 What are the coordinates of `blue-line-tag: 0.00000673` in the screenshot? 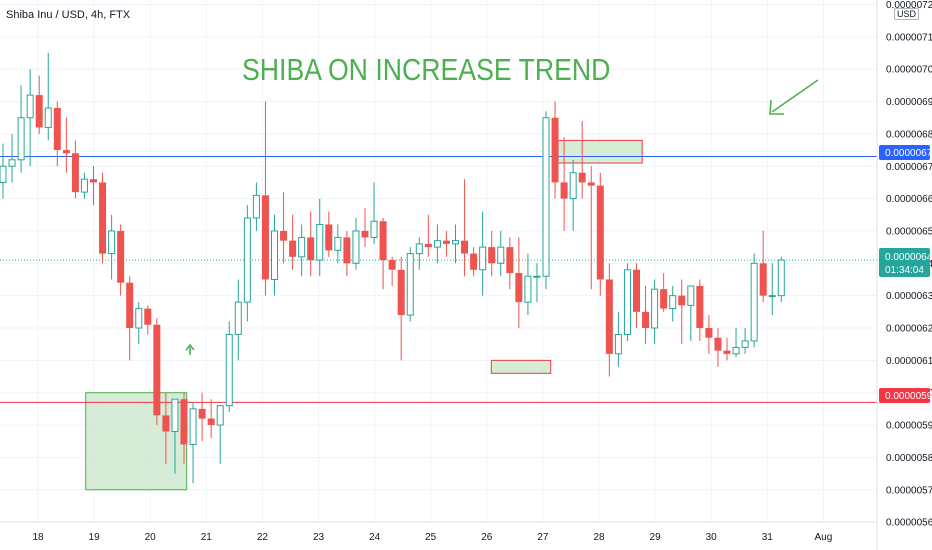 It's located at (908, 153).